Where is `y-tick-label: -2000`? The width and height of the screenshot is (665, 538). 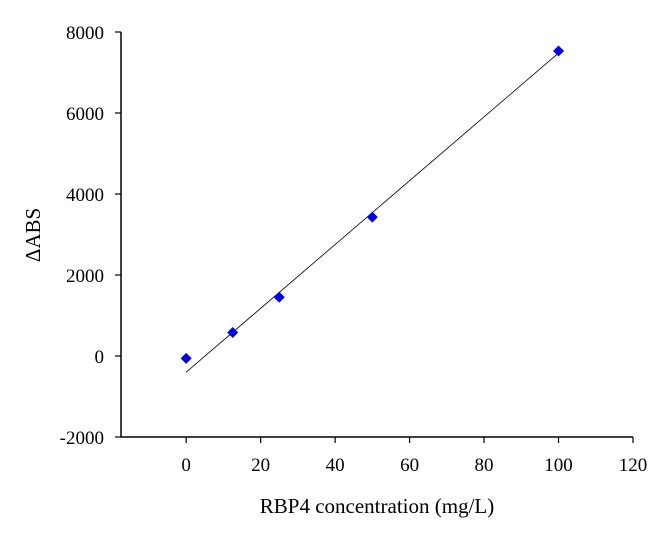 y-tick-label: -2000 is located at coordinates (82, 438).